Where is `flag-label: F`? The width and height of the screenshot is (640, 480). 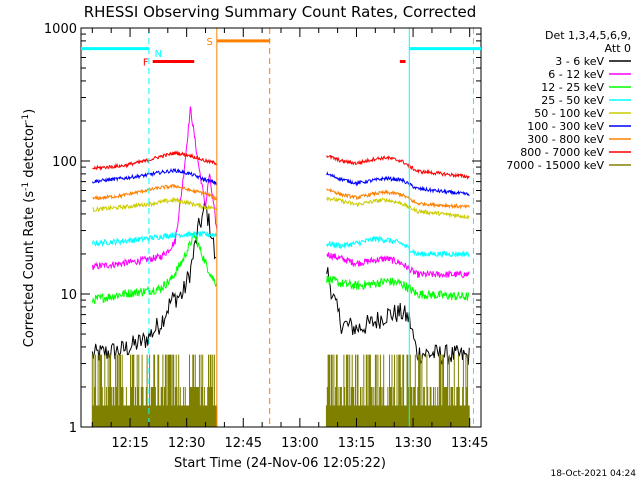 flag-label: F is located at coordinates (146, 62).